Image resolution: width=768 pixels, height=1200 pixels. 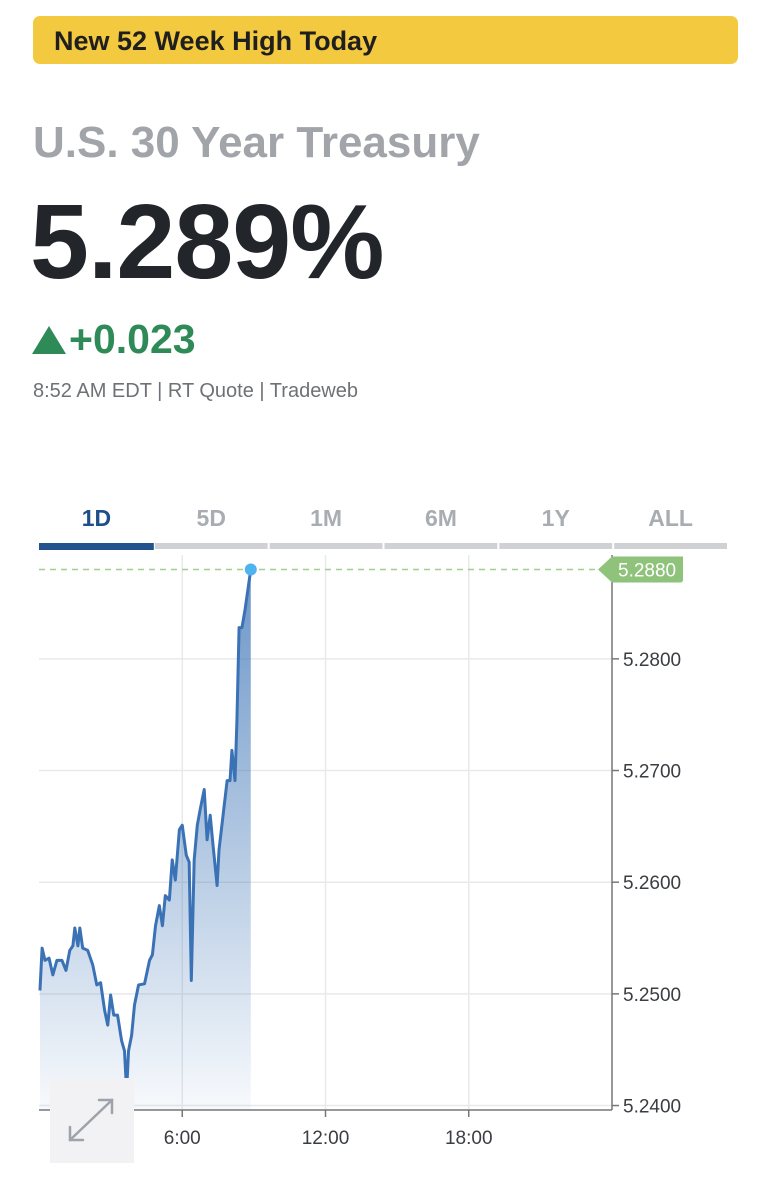 I want to click on tab: ALL, so click(x=670, y=518).